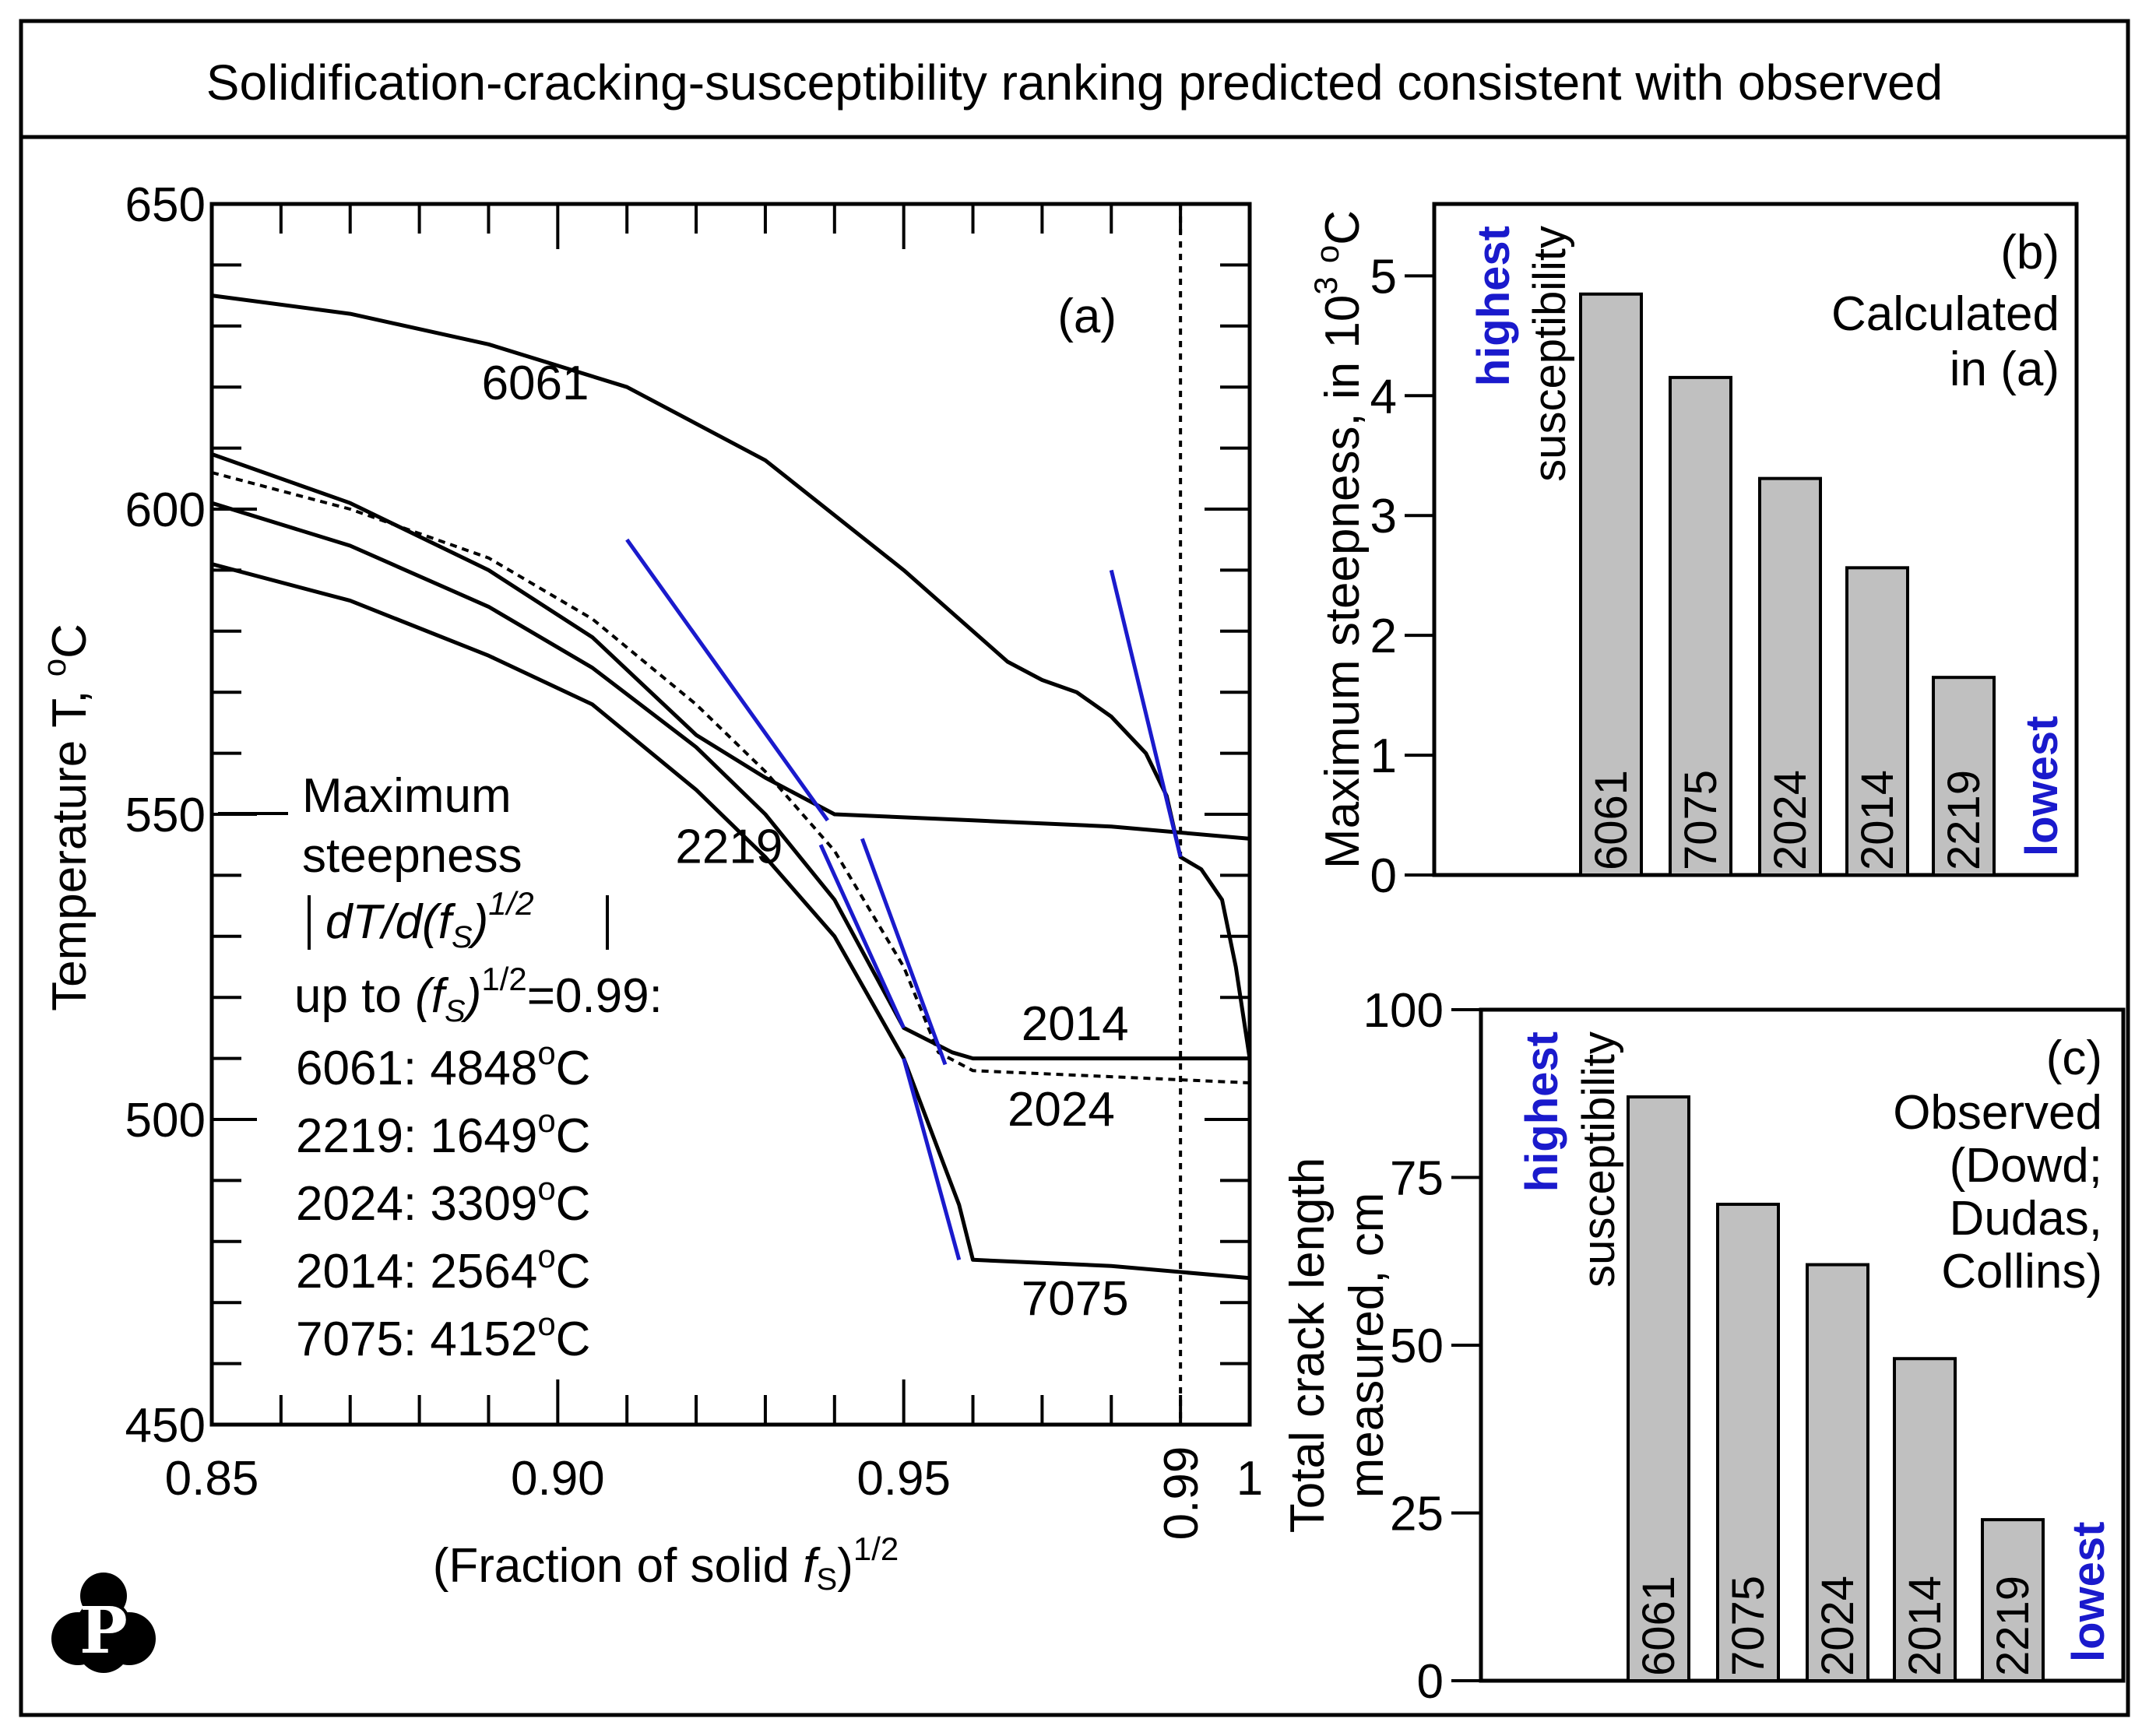  What do you see at coordinates (1403, 1011) in the screenshot?
I see `y-tick-label: 100` at bounding box center [1403, 1011].